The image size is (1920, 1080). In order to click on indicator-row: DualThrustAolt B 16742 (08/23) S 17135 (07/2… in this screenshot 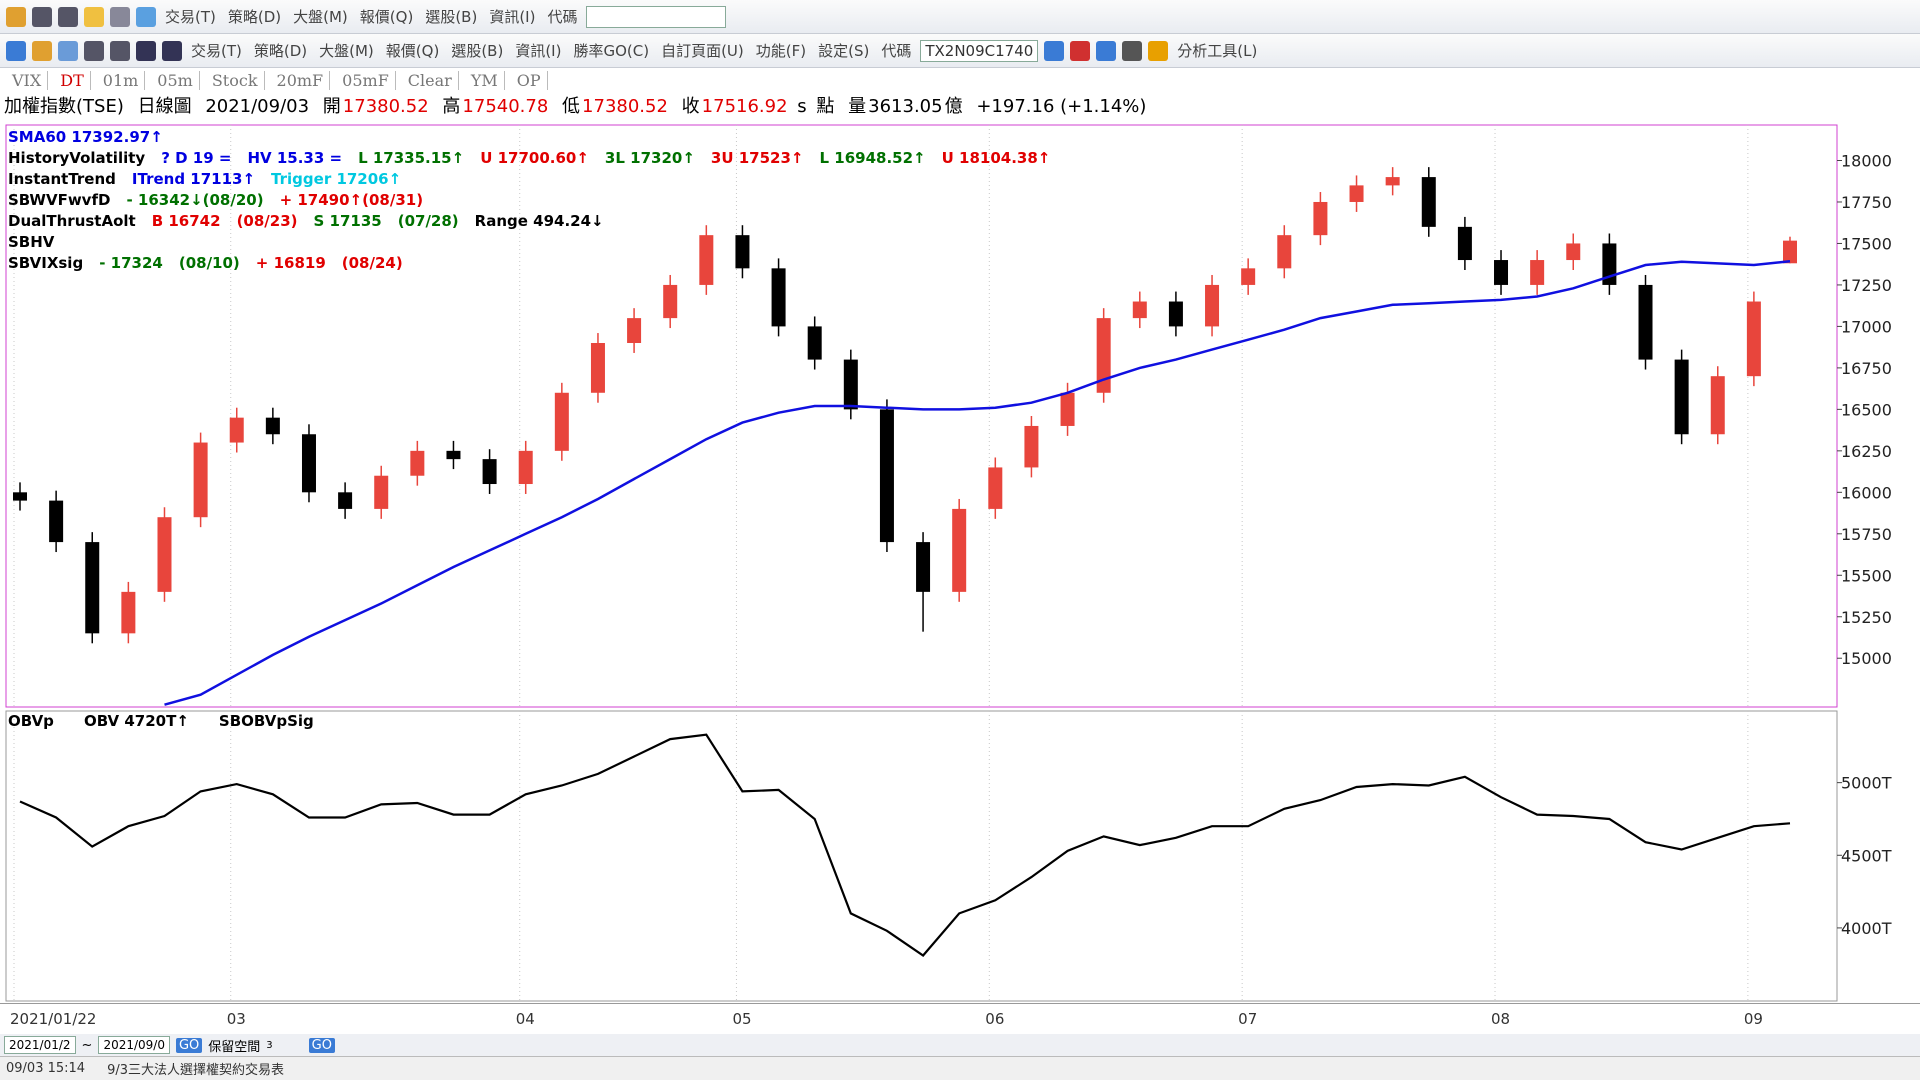, I will do `click(314, 221)`.